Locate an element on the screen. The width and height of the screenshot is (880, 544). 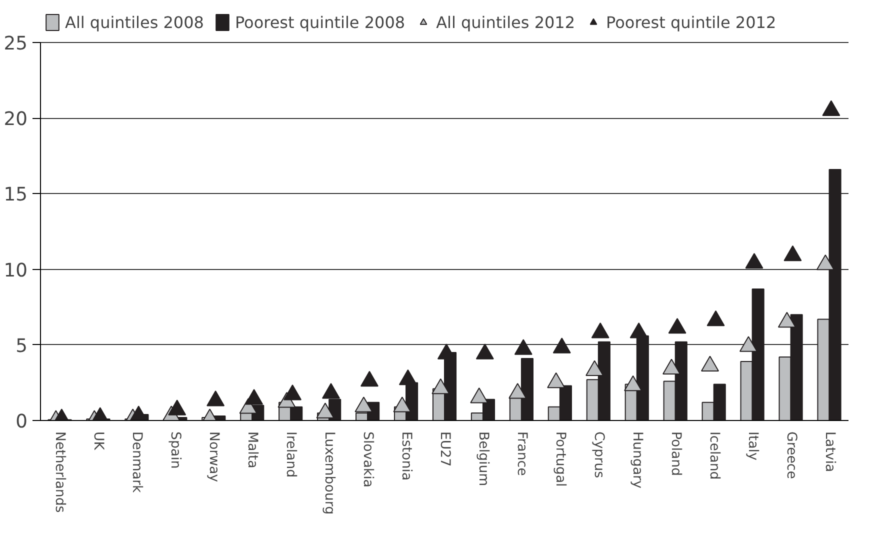
x-tick-label: Hungary is located at coordinates (636, 460).